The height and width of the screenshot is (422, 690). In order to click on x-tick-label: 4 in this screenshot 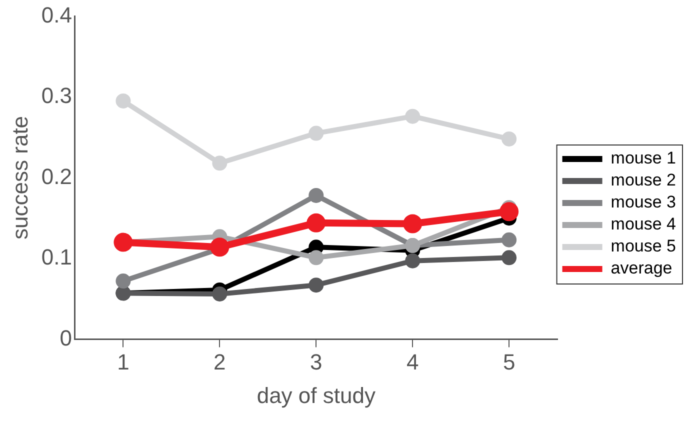, I will do `click(412, 361)`.